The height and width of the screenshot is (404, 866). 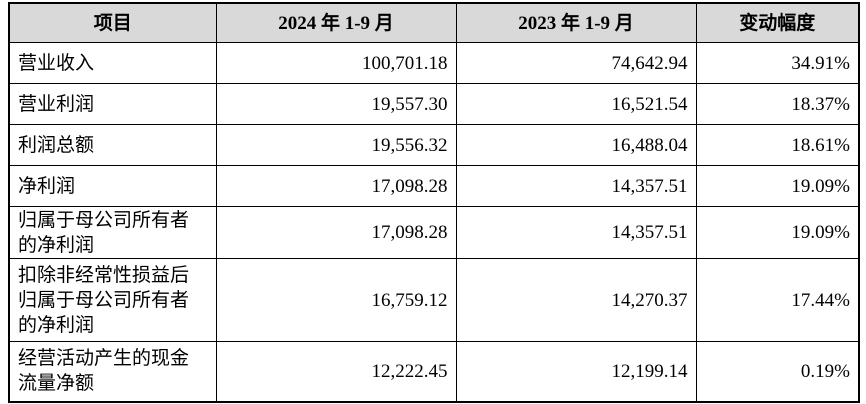 What do you see at coordinates (336, 371) in the screenshot?
I see `value-cell: 12,222.45` at bounding box center [336, 371].